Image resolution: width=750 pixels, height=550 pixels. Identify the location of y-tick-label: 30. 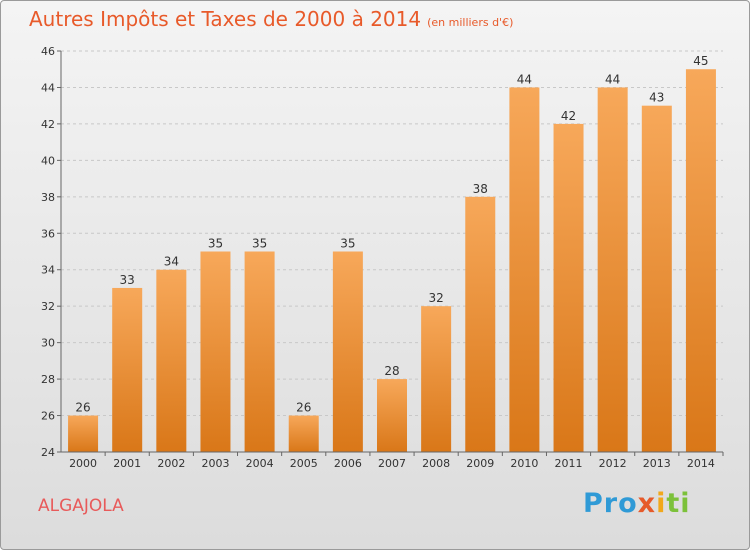
(48, 343).